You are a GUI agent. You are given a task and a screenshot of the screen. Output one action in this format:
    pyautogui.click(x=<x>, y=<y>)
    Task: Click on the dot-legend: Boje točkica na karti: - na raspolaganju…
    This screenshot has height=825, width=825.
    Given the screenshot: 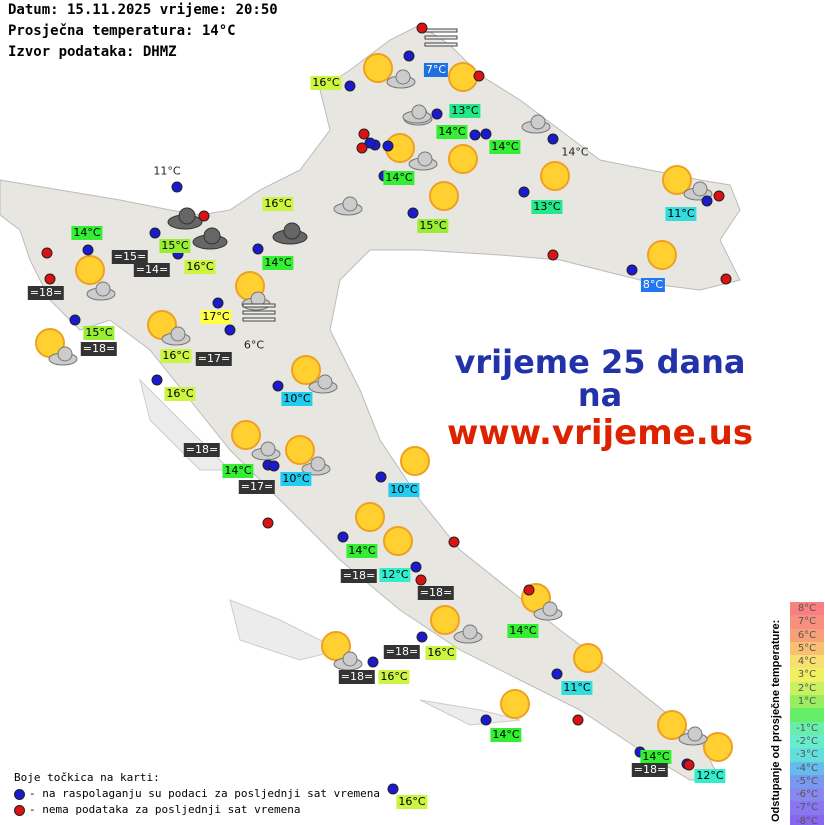 What is the action you would take?
    pyautogui.click(x=197, y=794)
    